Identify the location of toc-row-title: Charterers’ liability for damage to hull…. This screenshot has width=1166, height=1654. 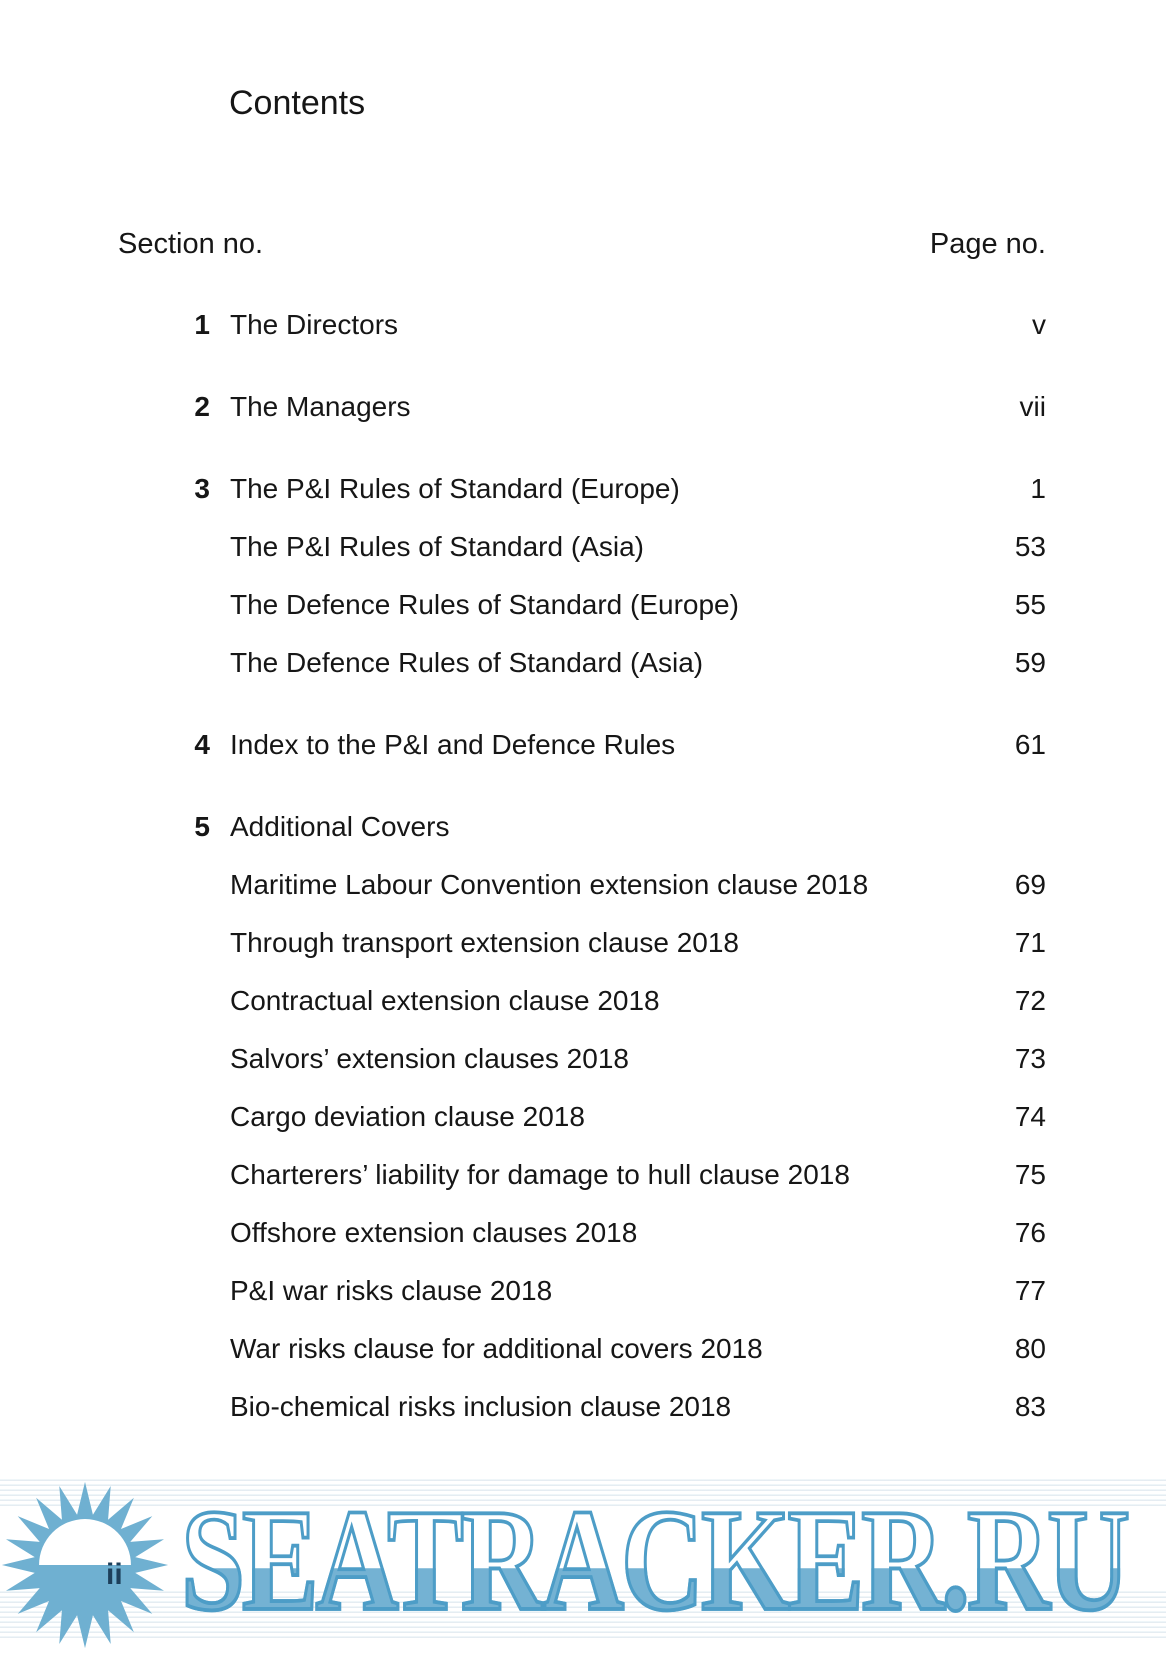
(540, 1174).